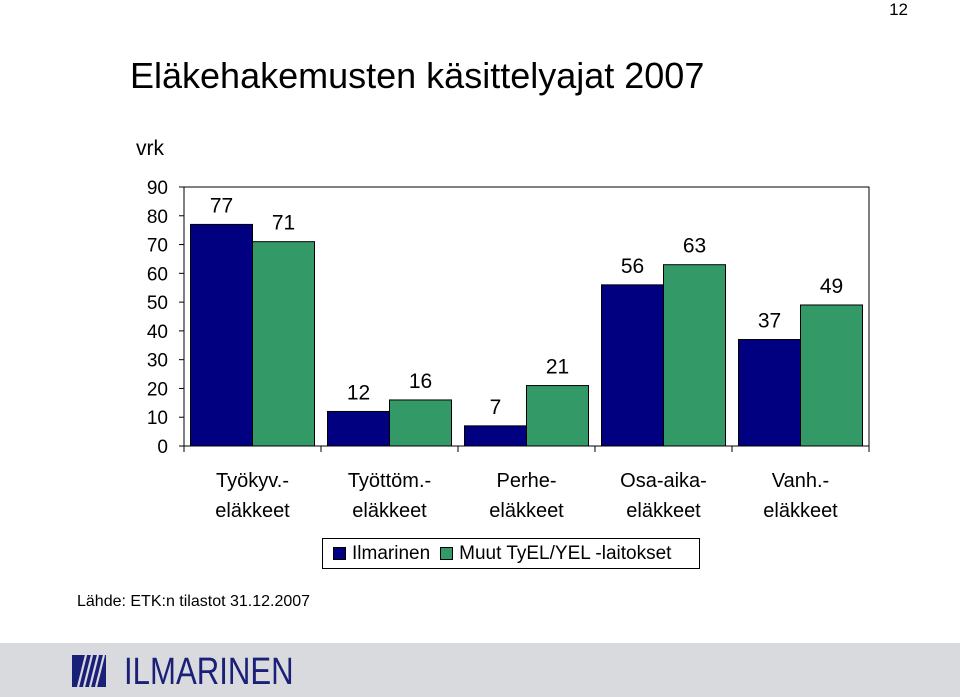  What do you see at coordinates (800, 481) in the screenshot?
I see `category-label-line: Vanh.-` at bounding box center [800, 481].